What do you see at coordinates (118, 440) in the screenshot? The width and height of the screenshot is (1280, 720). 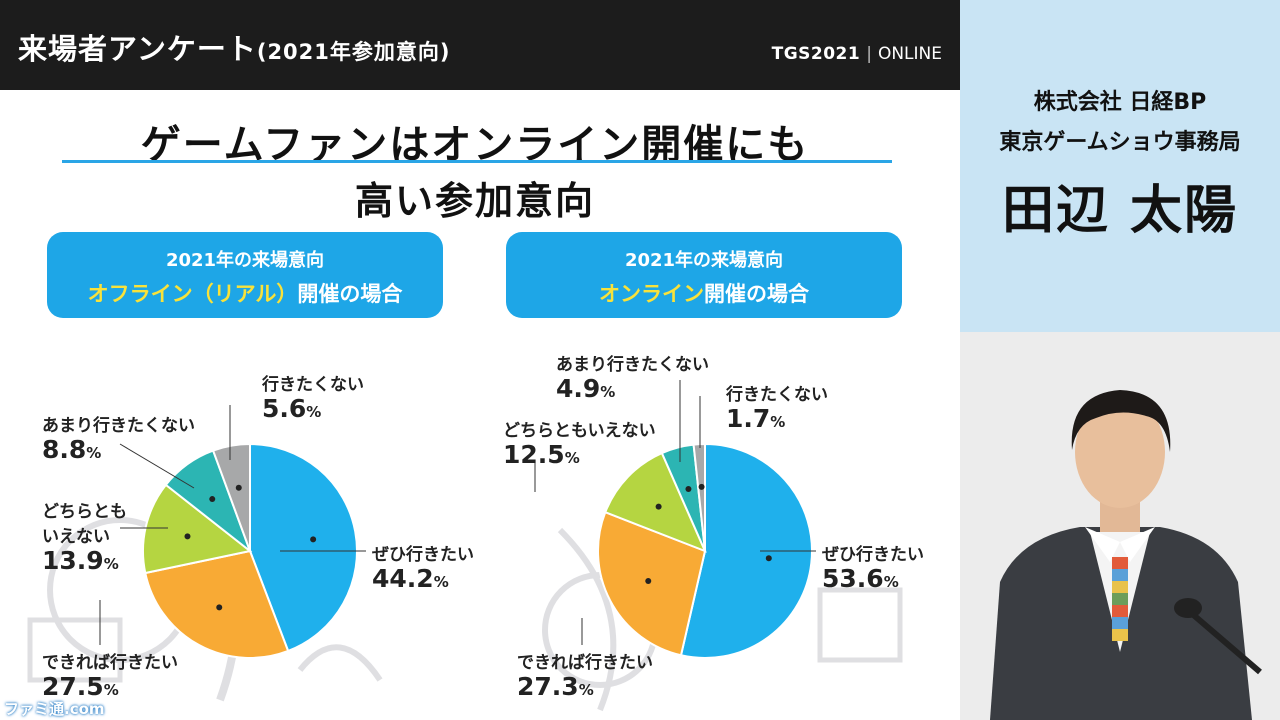 I see `left-label-amari: あまり行きたくない 8.8%` at bounding box center [118, 440].